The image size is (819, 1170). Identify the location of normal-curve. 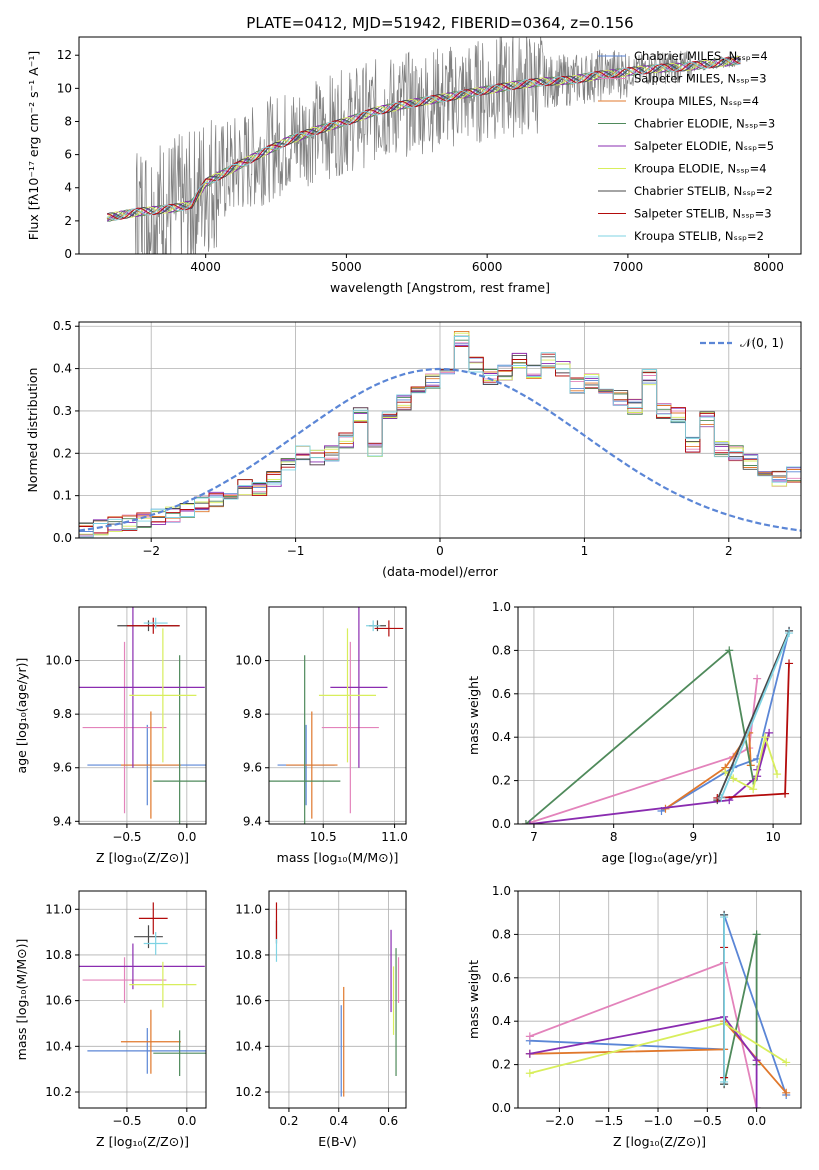
(440, 449).